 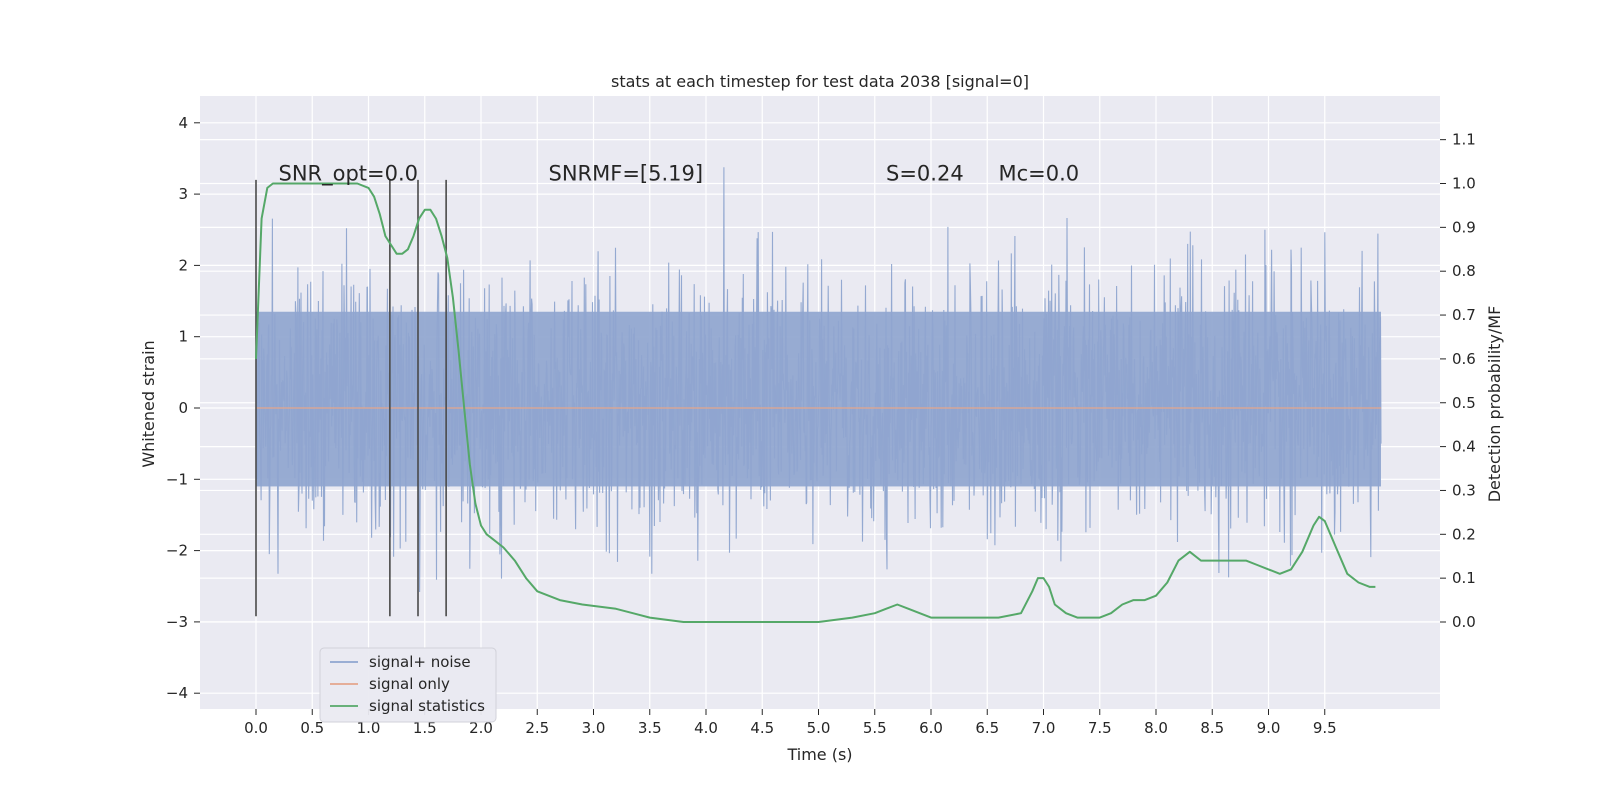 I want to click on x-tick-label: 9.5, so click(x=1325, y=728).